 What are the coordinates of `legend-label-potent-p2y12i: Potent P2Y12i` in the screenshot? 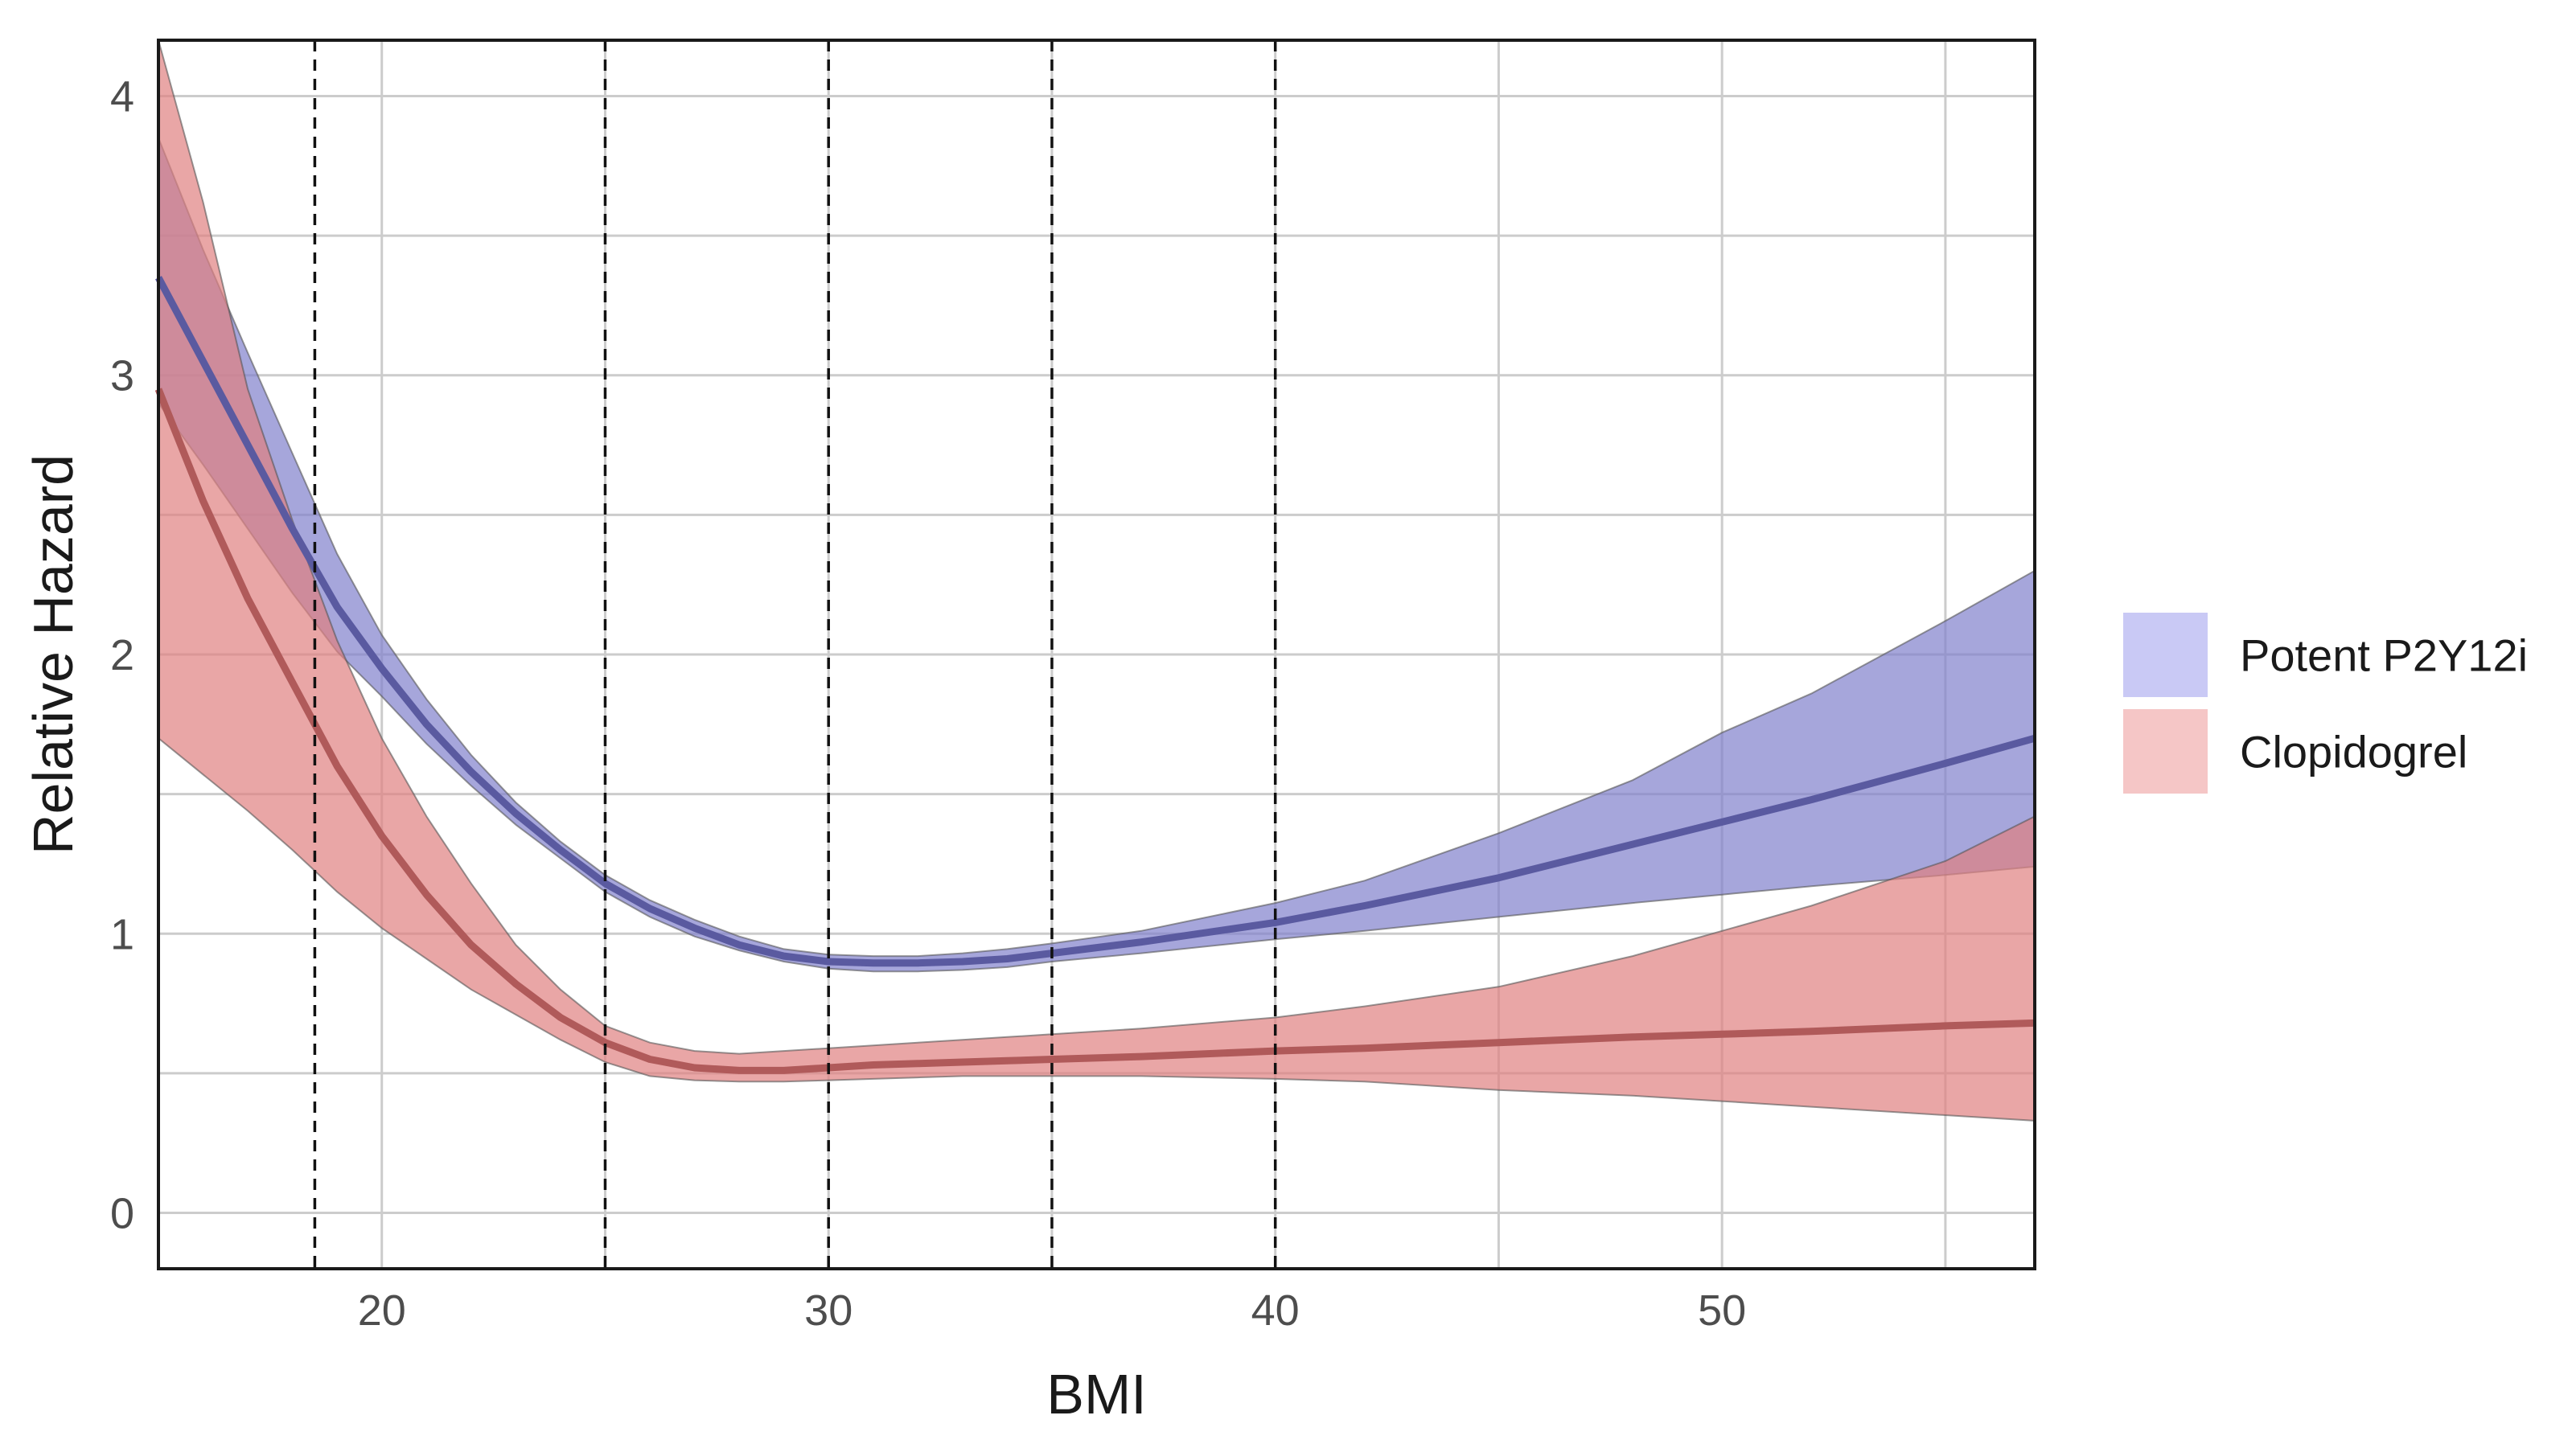 It's located at (2384, 655).